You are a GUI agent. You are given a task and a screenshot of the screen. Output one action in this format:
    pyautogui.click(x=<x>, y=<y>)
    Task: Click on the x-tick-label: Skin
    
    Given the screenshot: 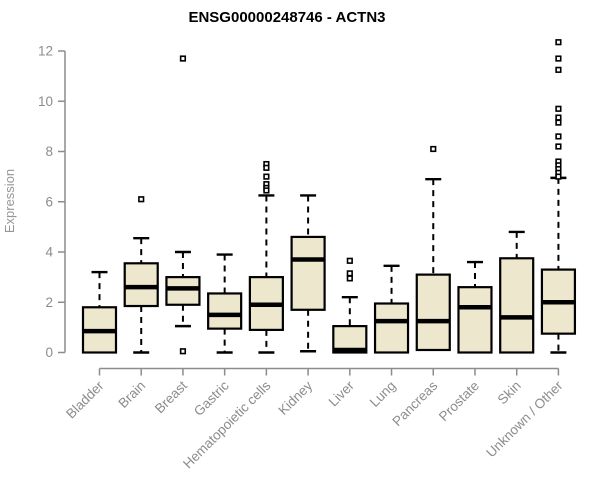 What is the action you would take?
    pyautogui.click(x=509, y=392)
    